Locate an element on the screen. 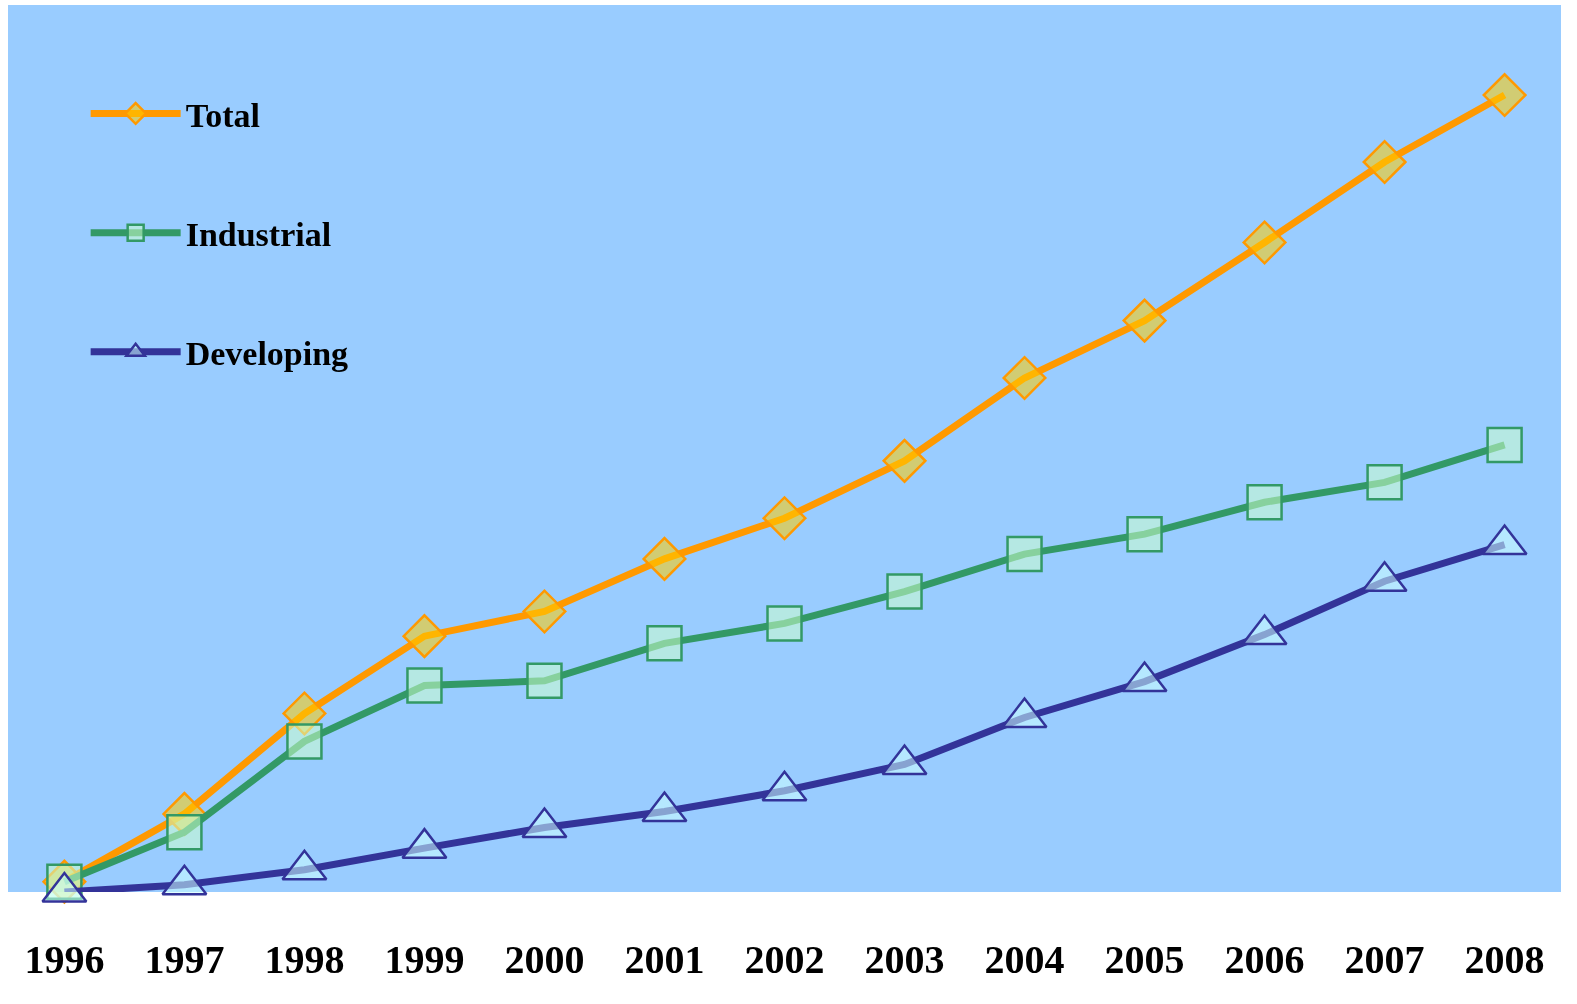  x-tick-label: 2002 is located at coordinates (784, 959).